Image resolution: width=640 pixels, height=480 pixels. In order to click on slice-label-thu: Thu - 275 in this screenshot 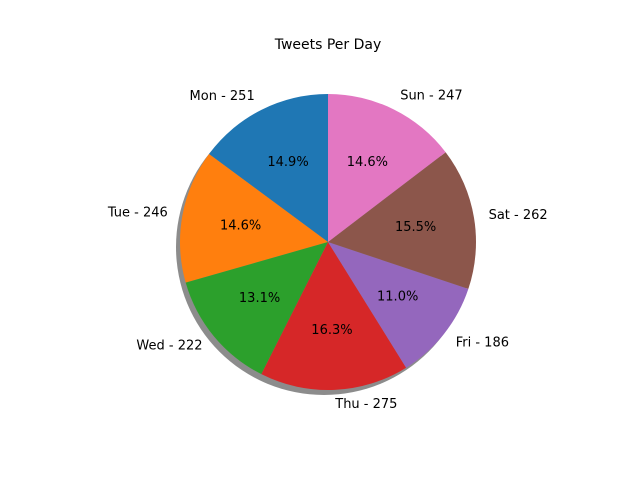, I will do `click(365, 404)`.